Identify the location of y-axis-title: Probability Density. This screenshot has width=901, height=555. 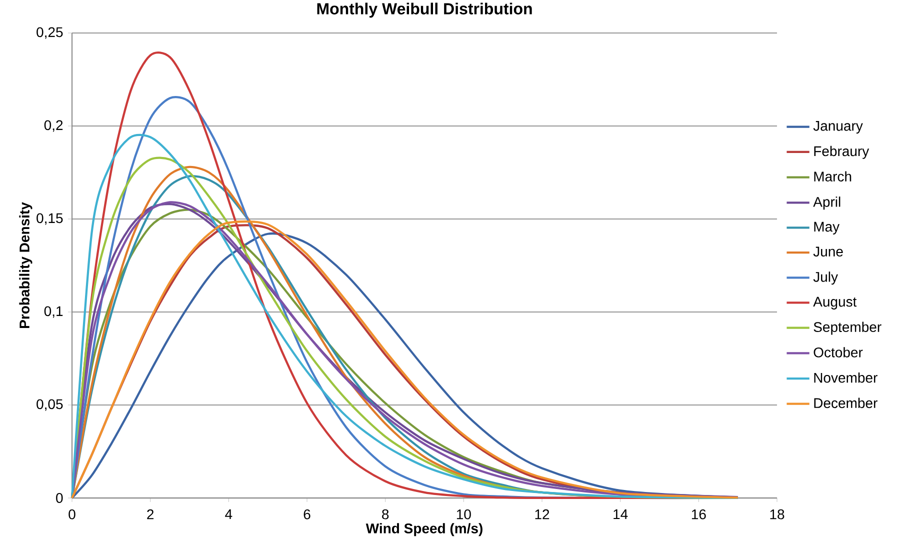
(25, 265).